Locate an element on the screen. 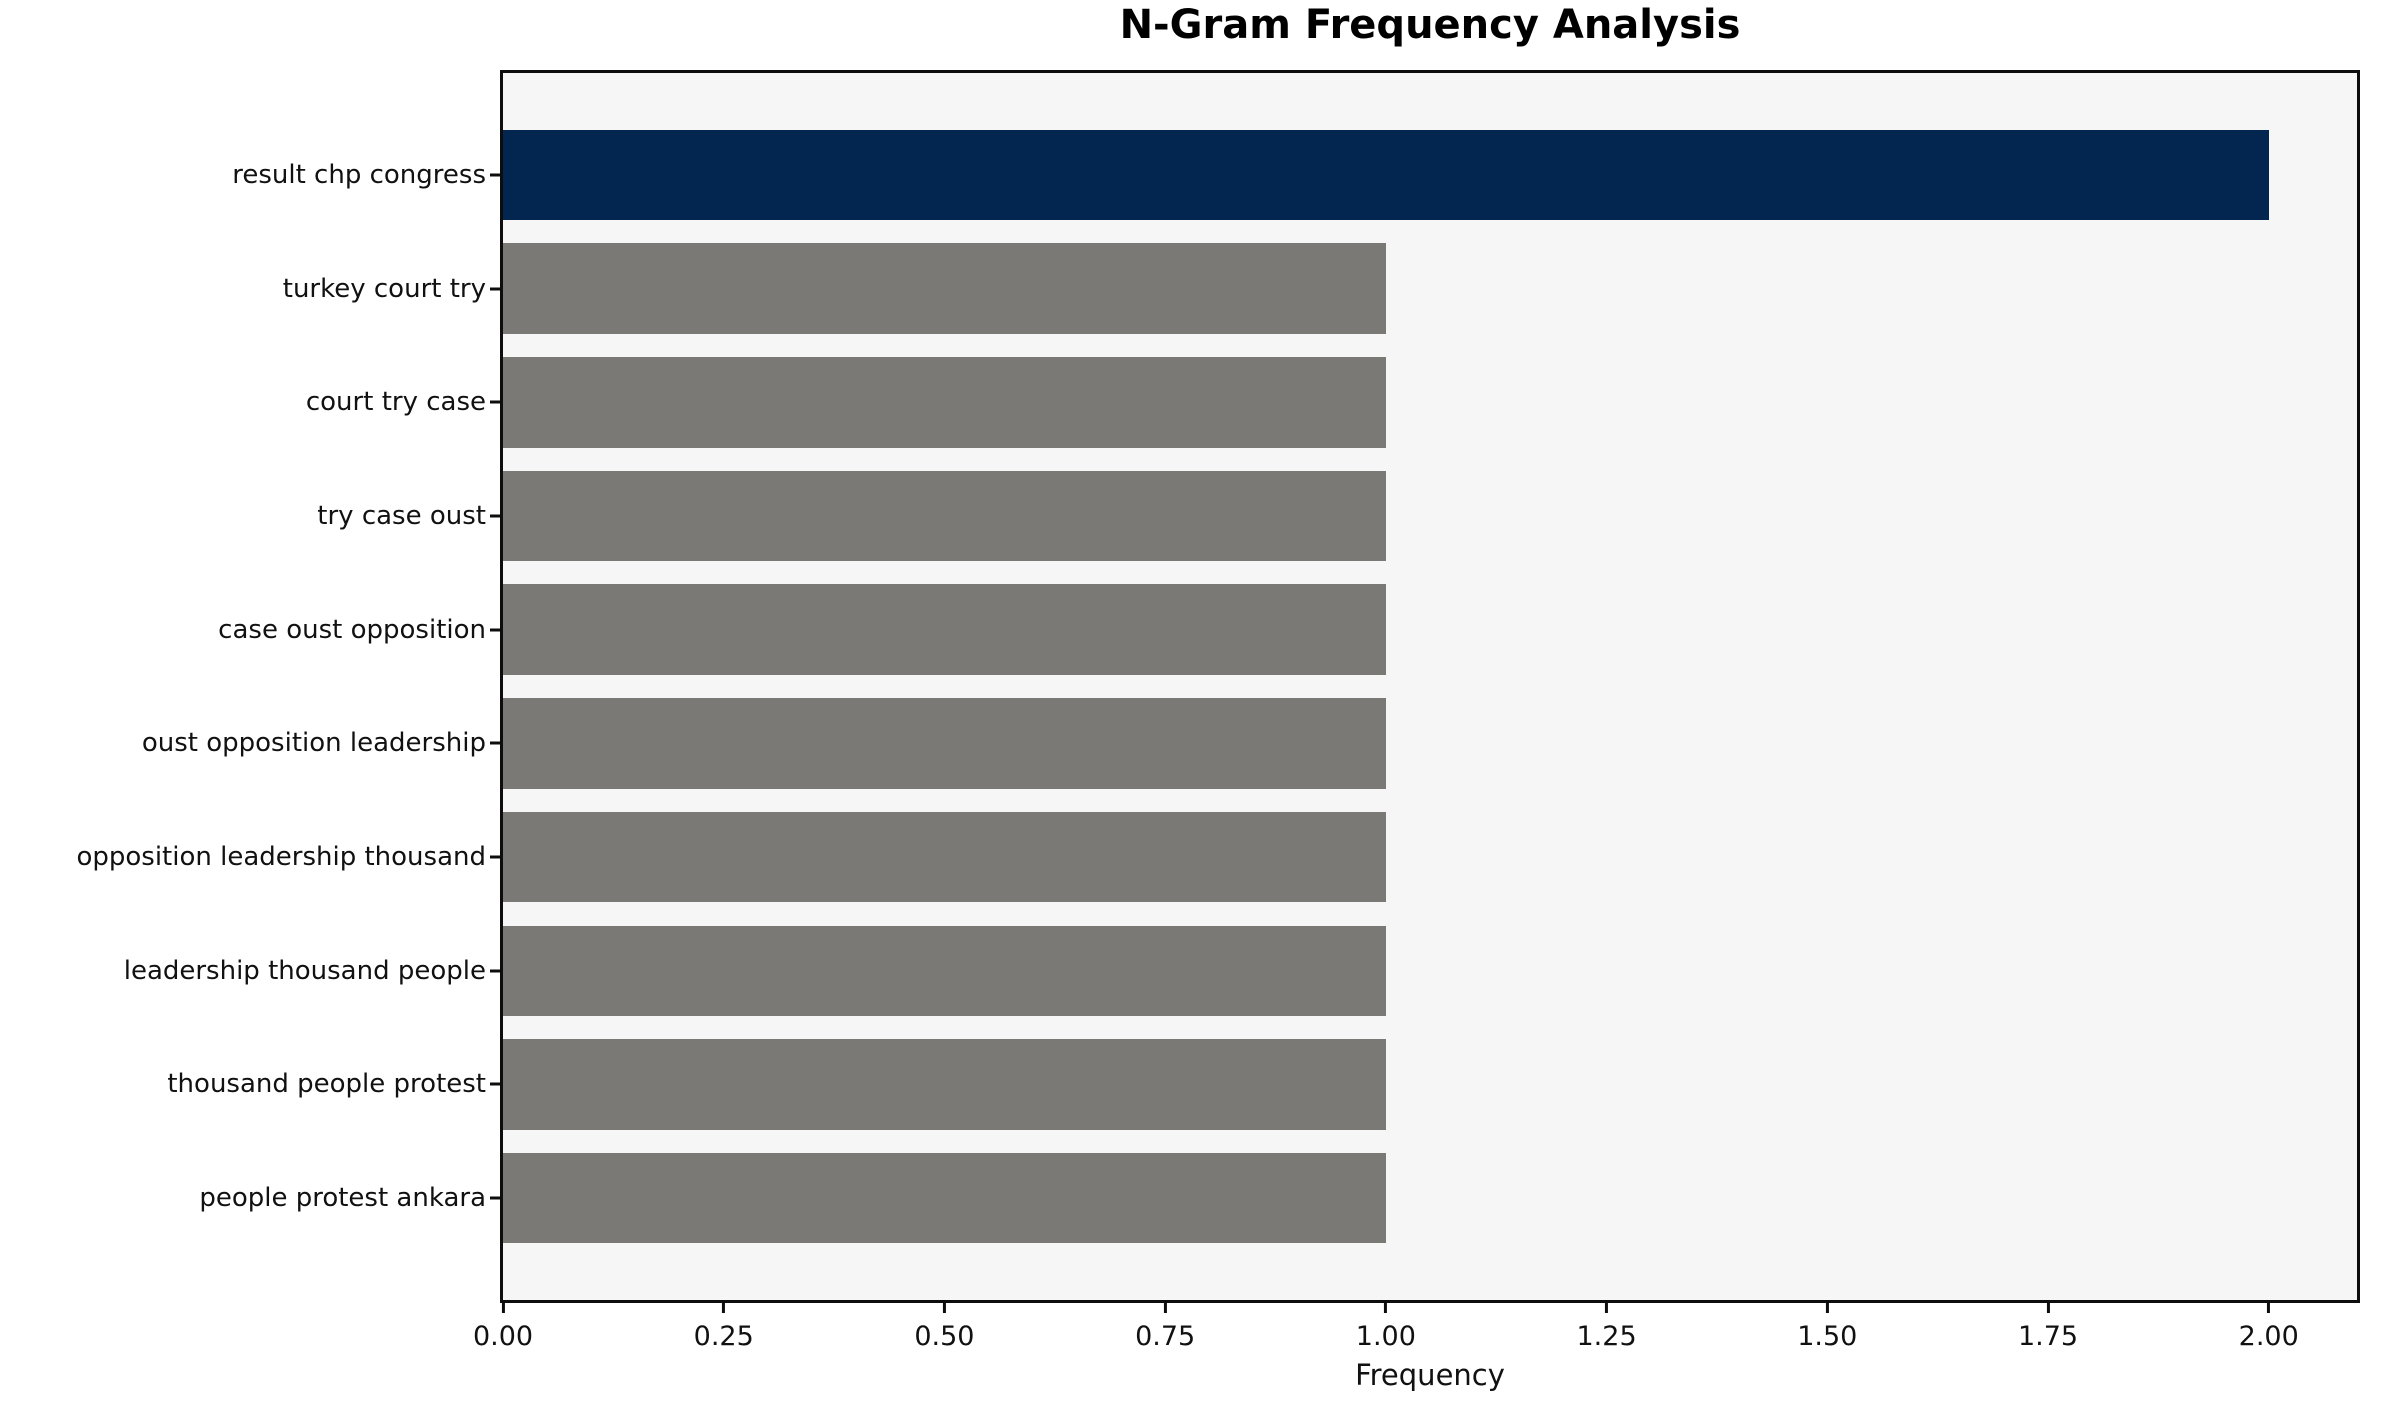 The width and height of the screenshot is (2381, 1414). bar-row: turkey court try is located at coordinates (1320, 289).